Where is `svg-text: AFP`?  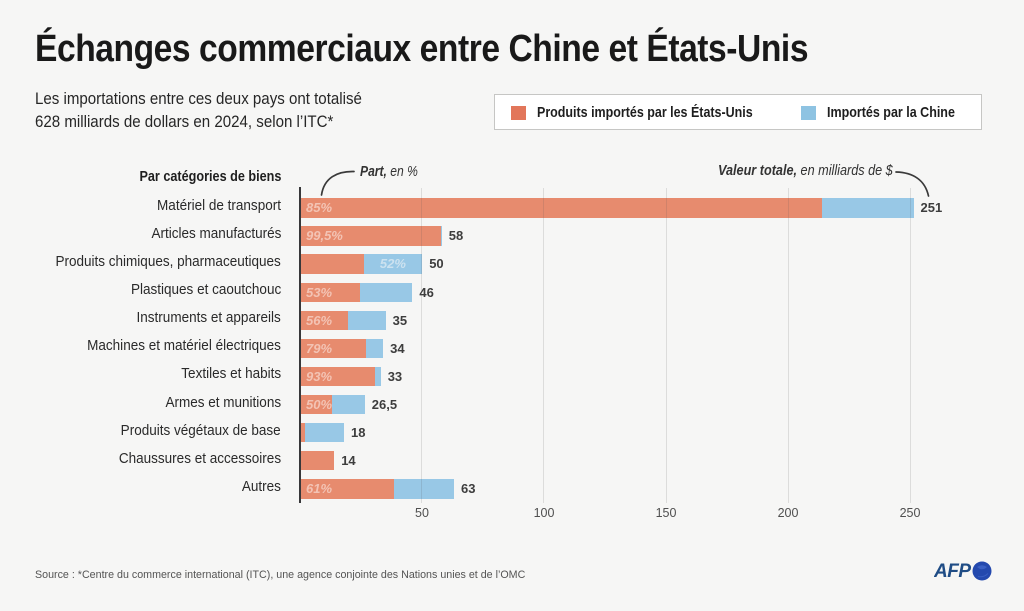 svg-text: AFP is located at coordinates (952, 571).